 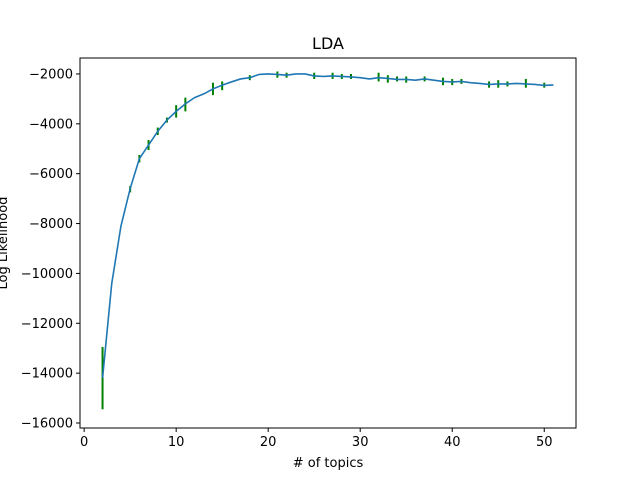 What do you see at coordinates (84, 442) in the screenshot?
I see `x-tick-label: 0` at bounding box center [84, 442].